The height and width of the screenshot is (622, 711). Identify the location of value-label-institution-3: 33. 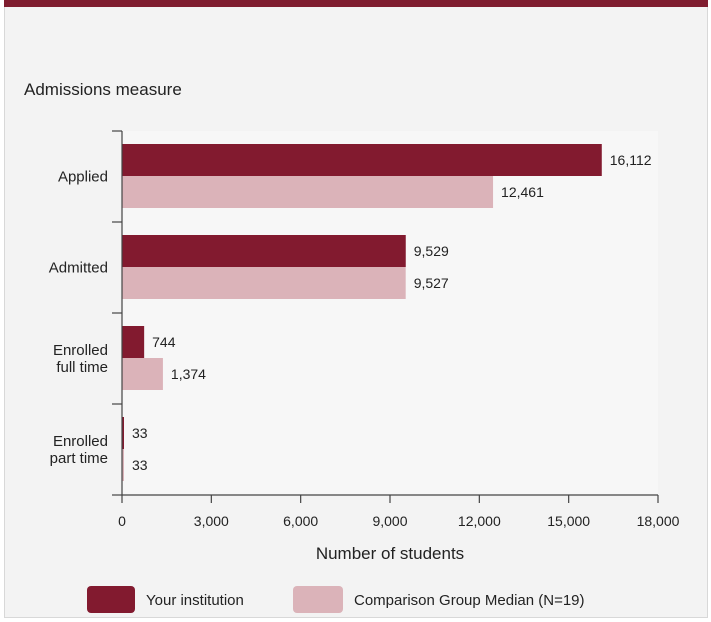
(140, 433).